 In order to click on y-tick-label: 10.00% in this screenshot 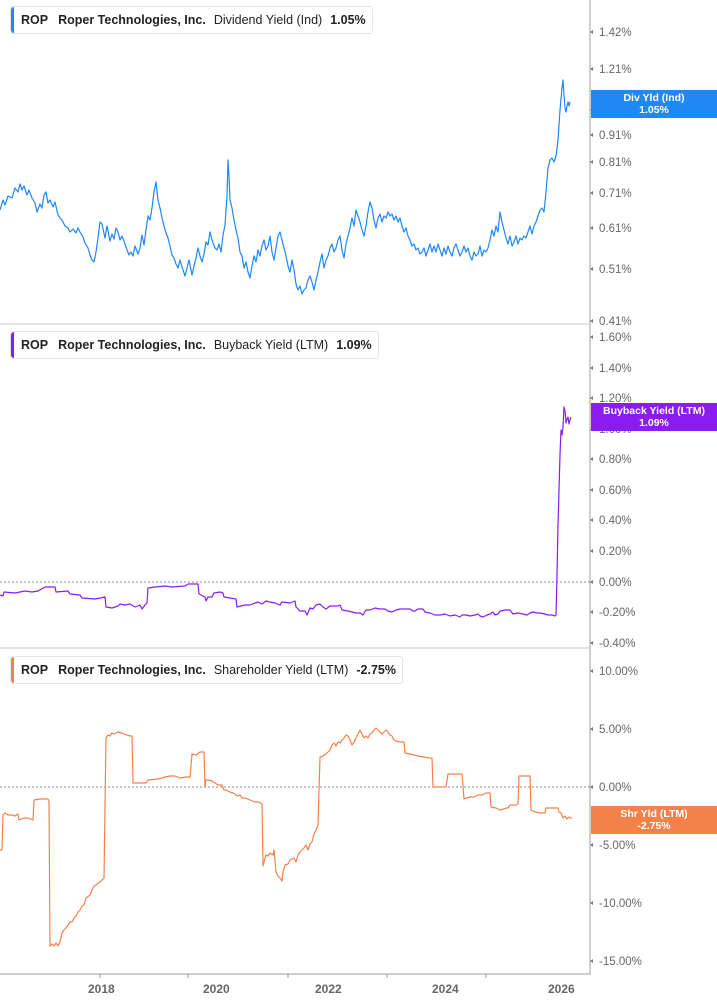, I will do `click(618, 672)`.